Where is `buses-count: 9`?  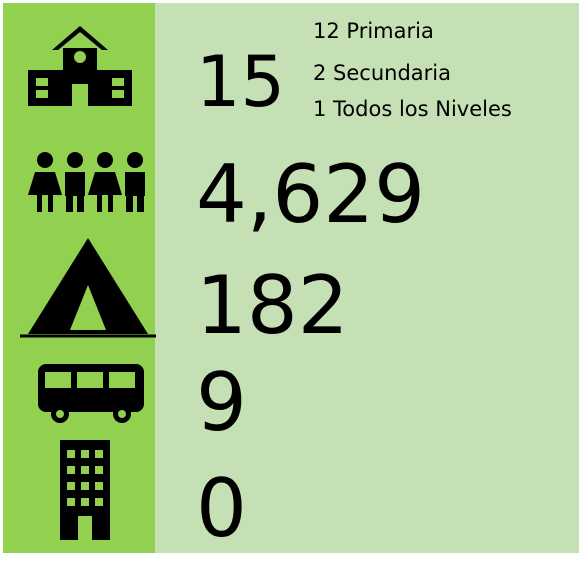 buses-count: 9 is located at coordinates (221, 402).